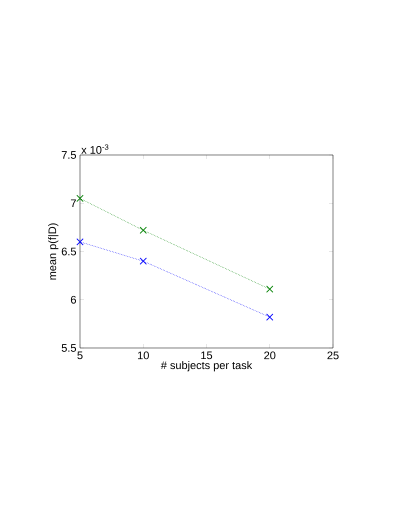 This screenshot has height=516, width=399. Describe the element at coordinates (333, 356) in the screenshot. I see `x-tick-label: 25` at that location.